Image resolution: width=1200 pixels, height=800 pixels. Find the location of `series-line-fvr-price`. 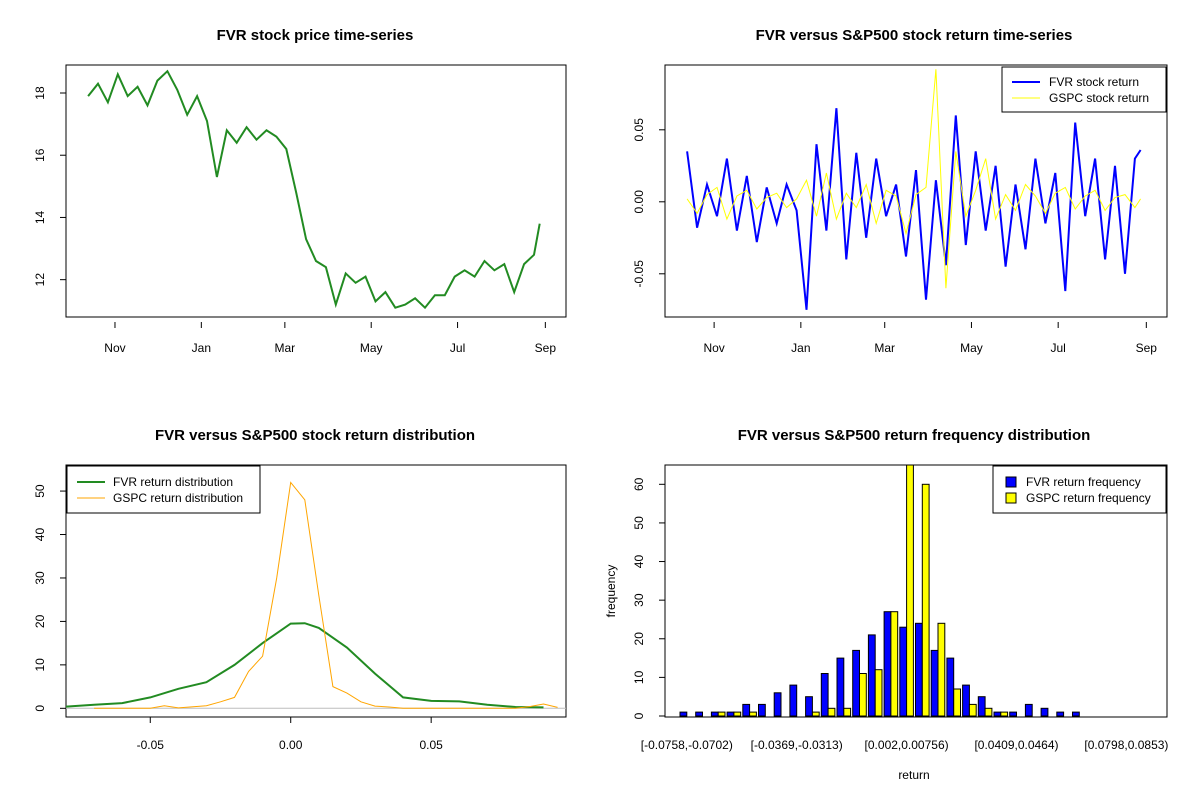

series-line-fvr-price is located at coordinates (314, 189).